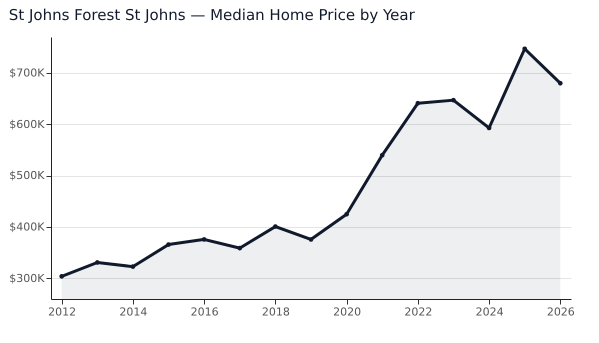 Image resolution: width=599 pixels, height=343 pixels. I want to click on y-tick-label: $700K, so click(27, 73).